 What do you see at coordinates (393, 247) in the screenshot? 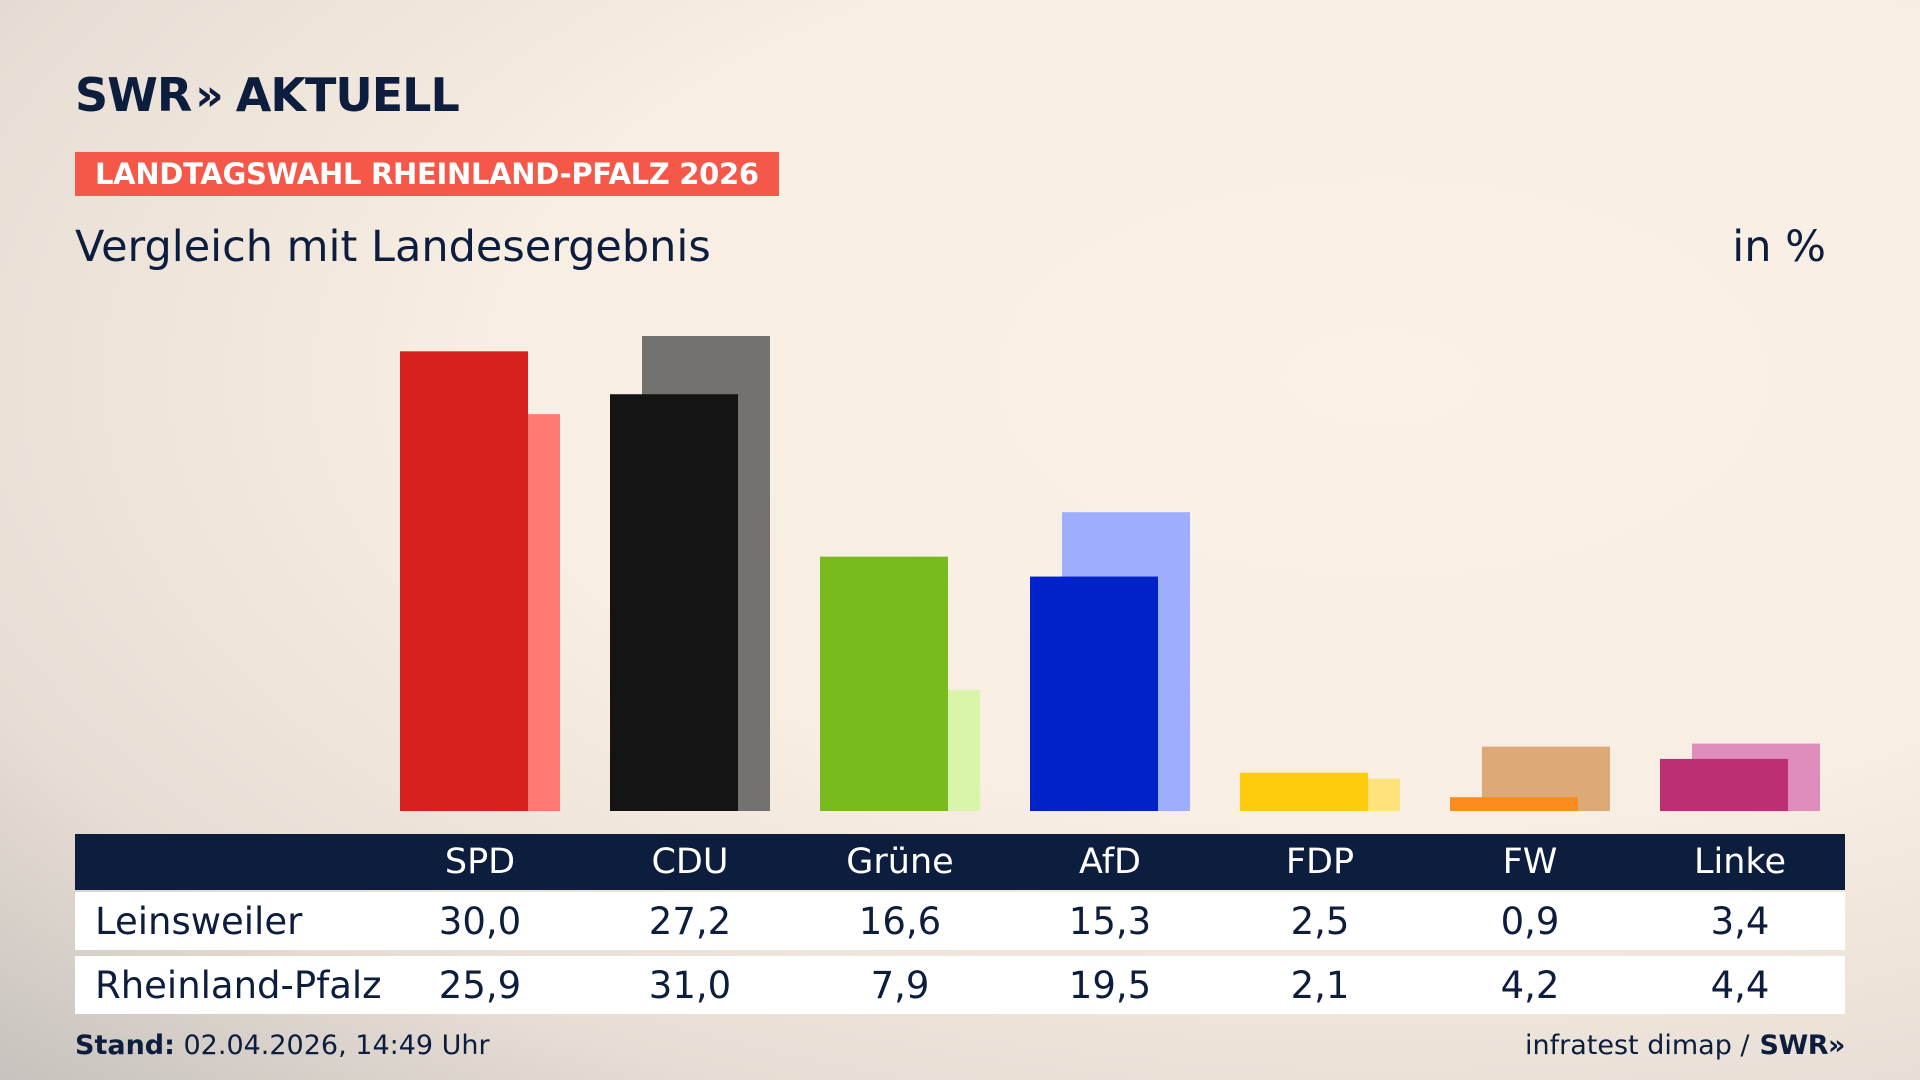
I see `chart-subtitle: Vergleich mit Landesergebnis` at bounding box center [393, 247].